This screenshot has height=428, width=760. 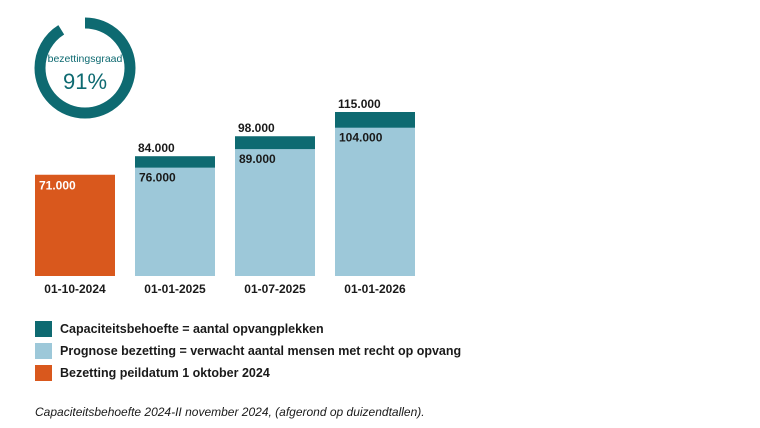 I want to click on legend-swatch-occupancy, so click(x=43, y=373).